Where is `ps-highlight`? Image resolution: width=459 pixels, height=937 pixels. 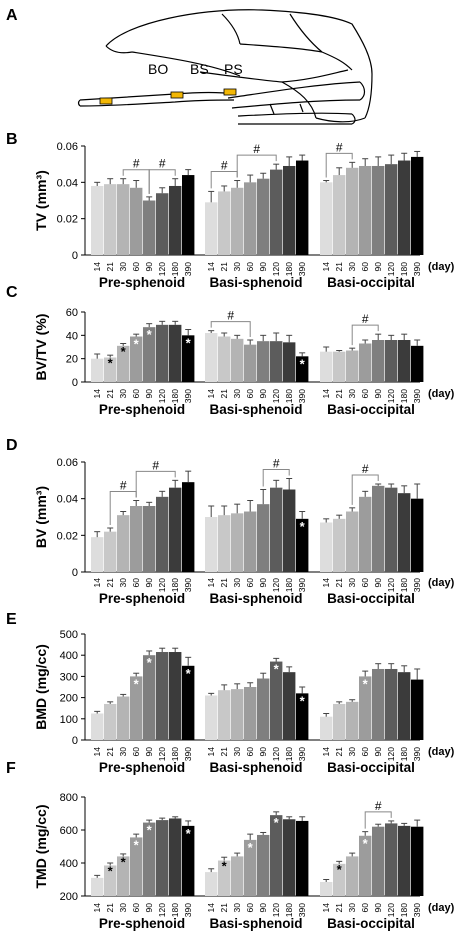
ps-highlight is located at coordinates (230, 92).